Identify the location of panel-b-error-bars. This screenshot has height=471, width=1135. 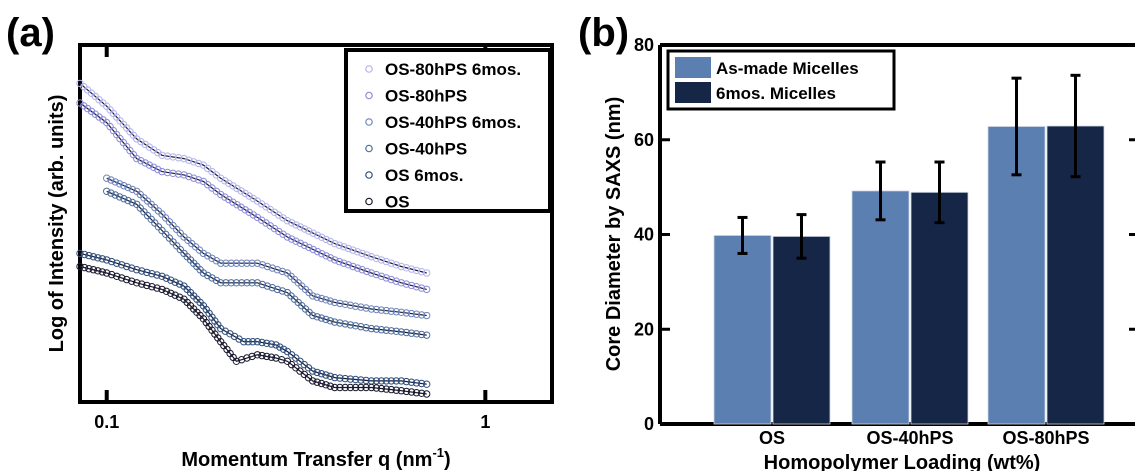
(909, 166).